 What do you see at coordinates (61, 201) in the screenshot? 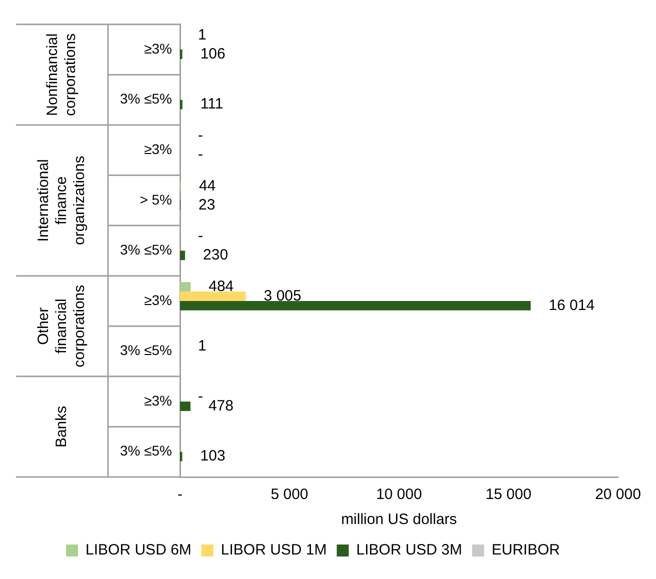
I see `text: International finance organizations` at bounding box center [61, 201].